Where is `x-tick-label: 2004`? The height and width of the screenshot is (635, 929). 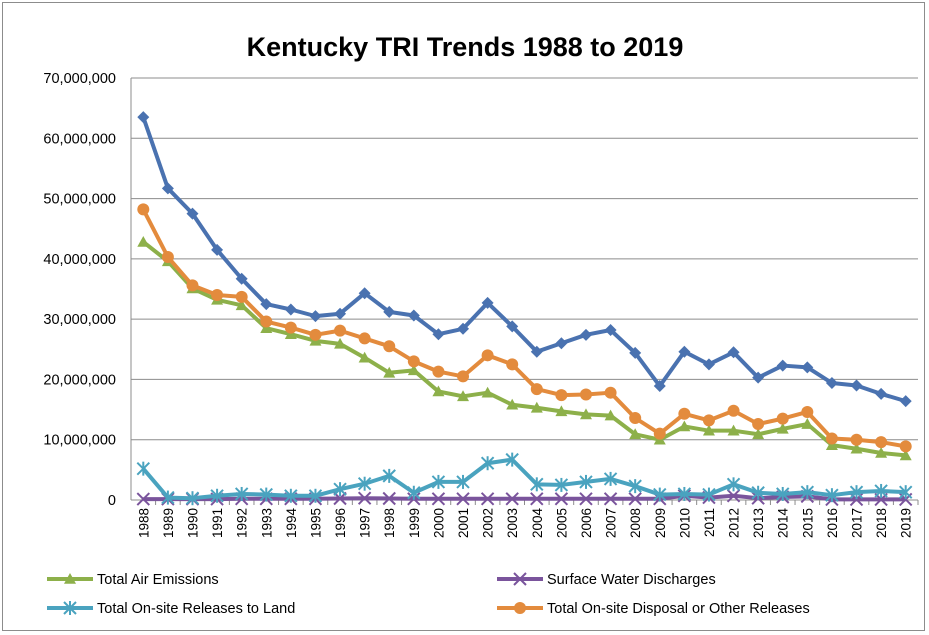 x-tick-label: 2004 is located at coordinates (537, 523).